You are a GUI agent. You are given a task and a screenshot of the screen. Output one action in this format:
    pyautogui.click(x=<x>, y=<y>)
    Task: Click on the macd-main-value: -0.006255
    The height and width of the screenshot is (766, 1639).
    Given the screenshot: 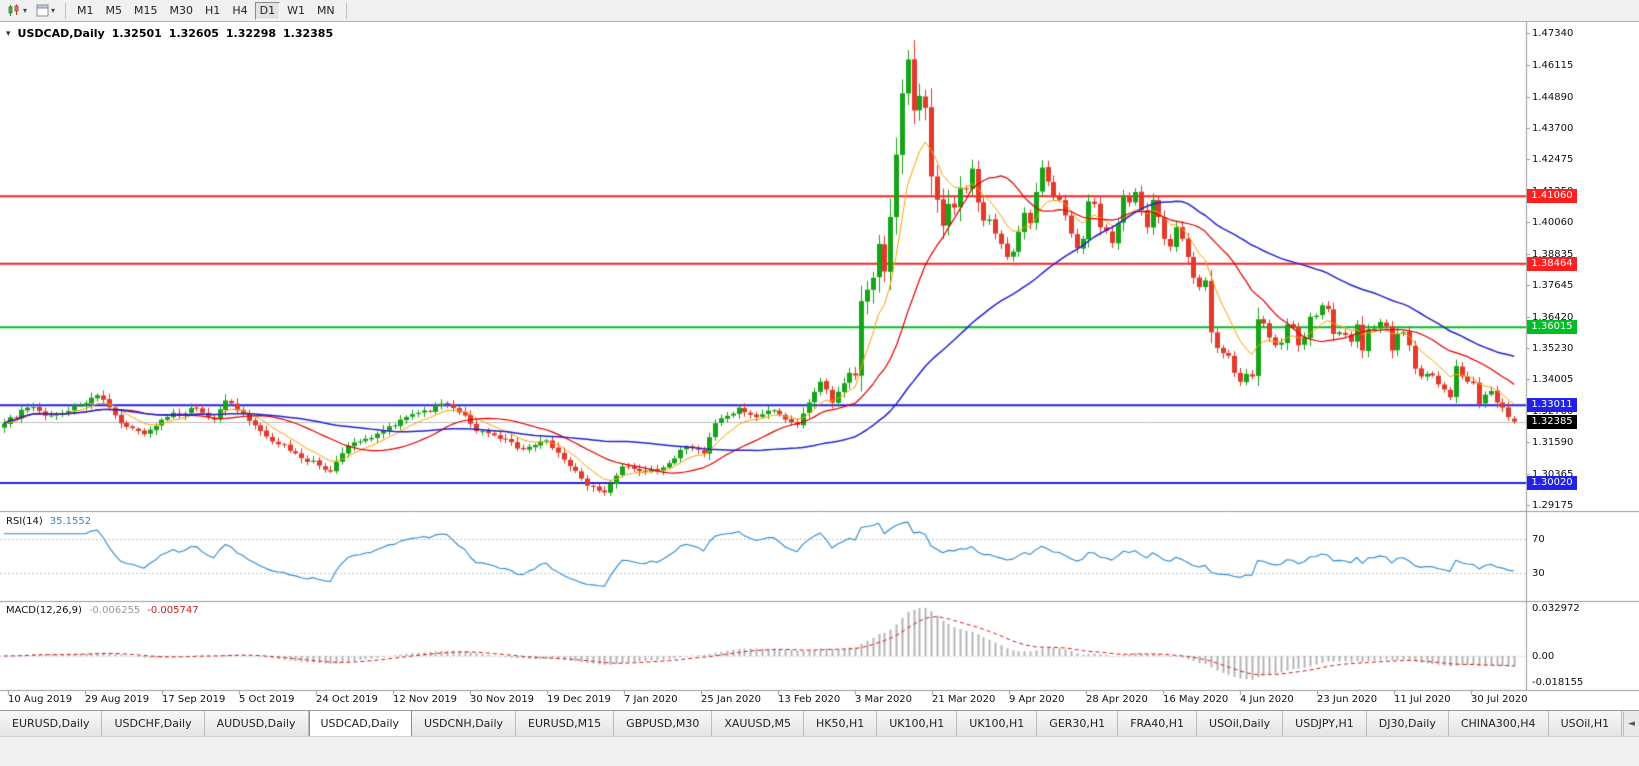 What is the action you would take?
    pyautogui.click(x=114, y=610)
    